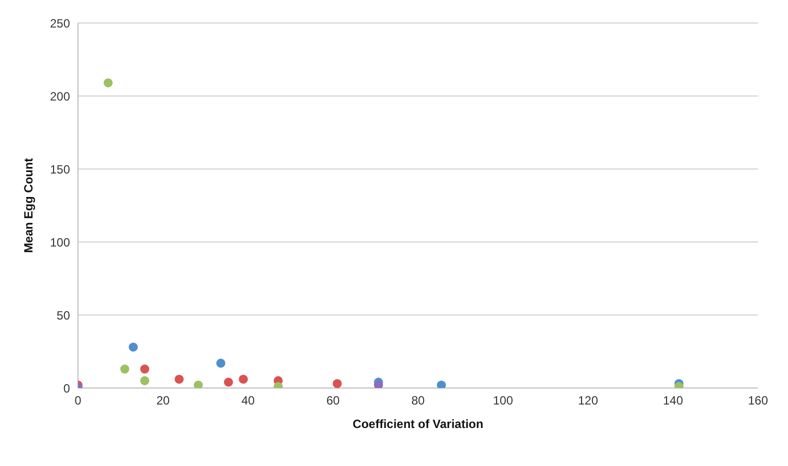 Image resolution: width=788 pixels, height=466 pixels. What do you see at coordinates (503, 401) in the screenshot?
I see `x-tick-label: 100` at bounding box center [503, 401].